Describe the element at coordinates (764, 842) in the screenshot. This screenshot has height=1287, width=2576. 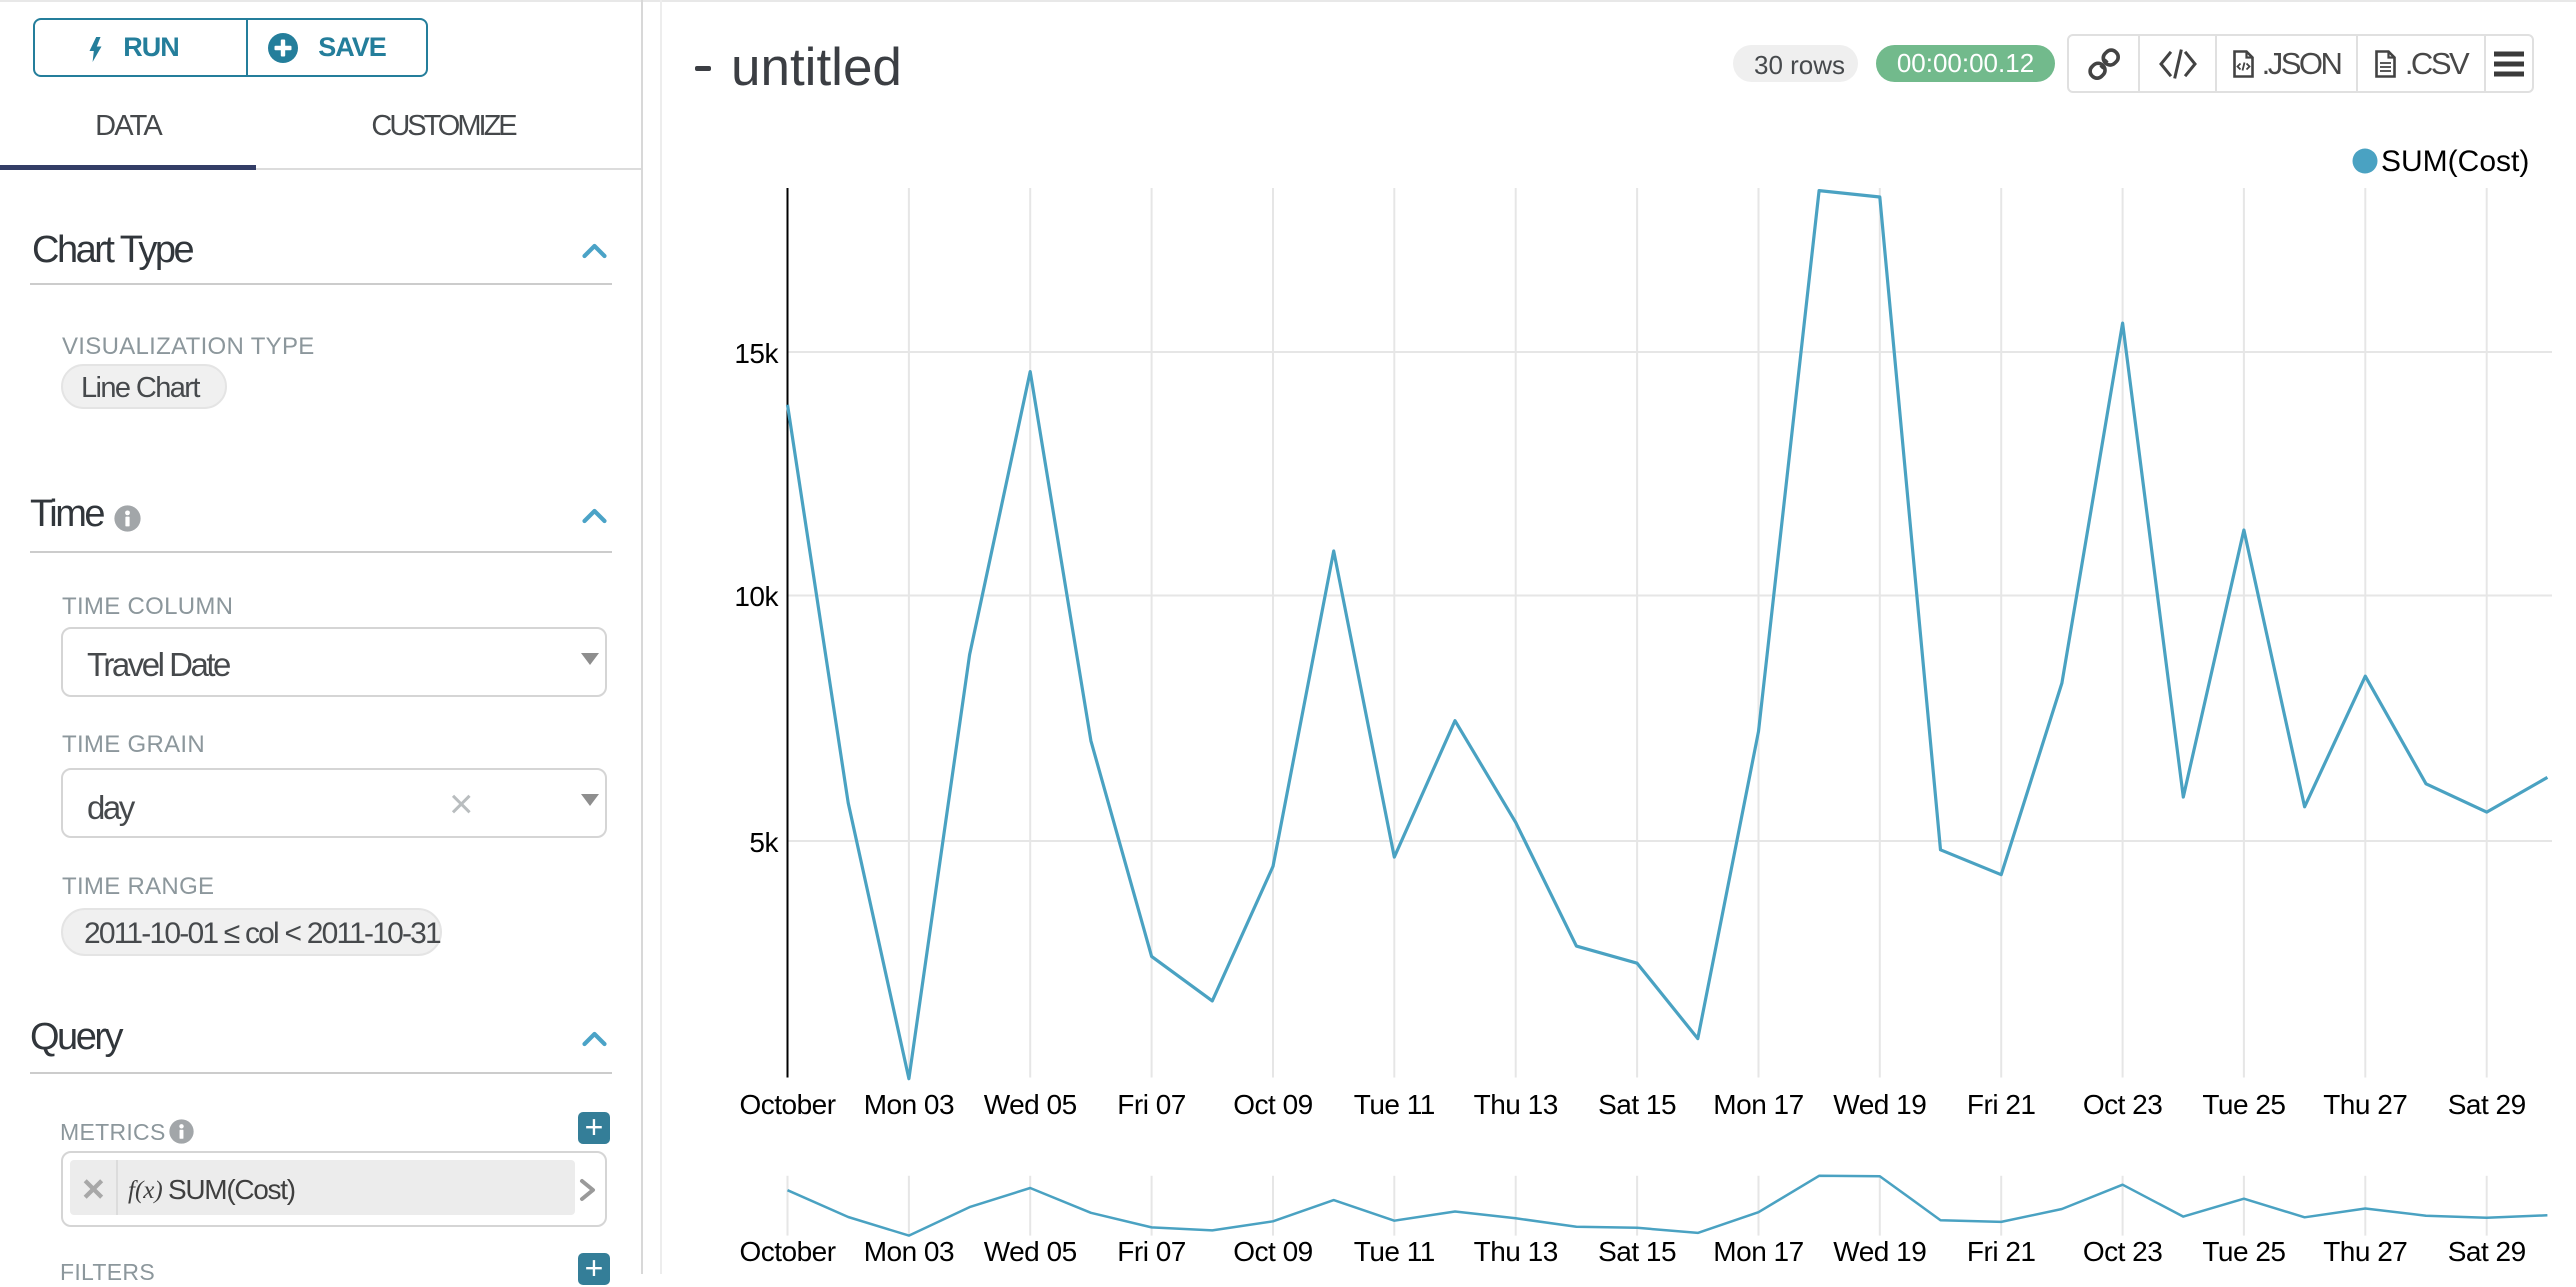
I see `svg-text: 5k` at that location.